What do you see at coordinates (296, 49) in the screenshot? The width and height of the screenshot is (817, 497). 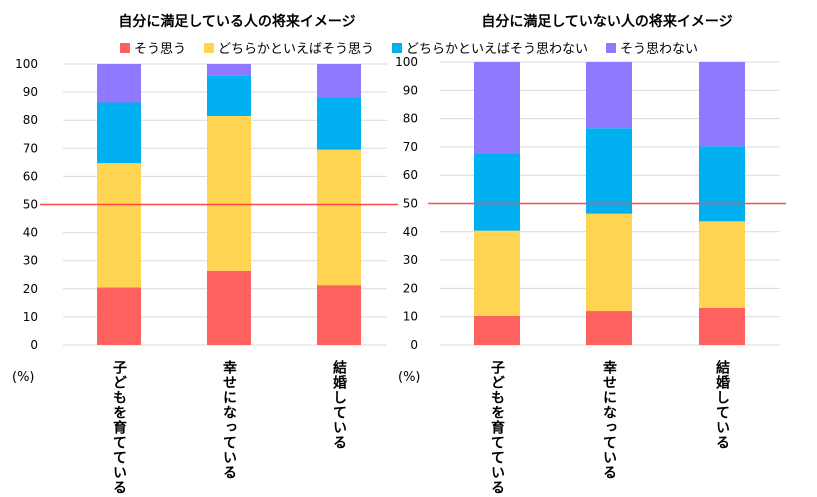 I see `legend-label: どちらかといえばそう思う` at bounding box center [296, 49].